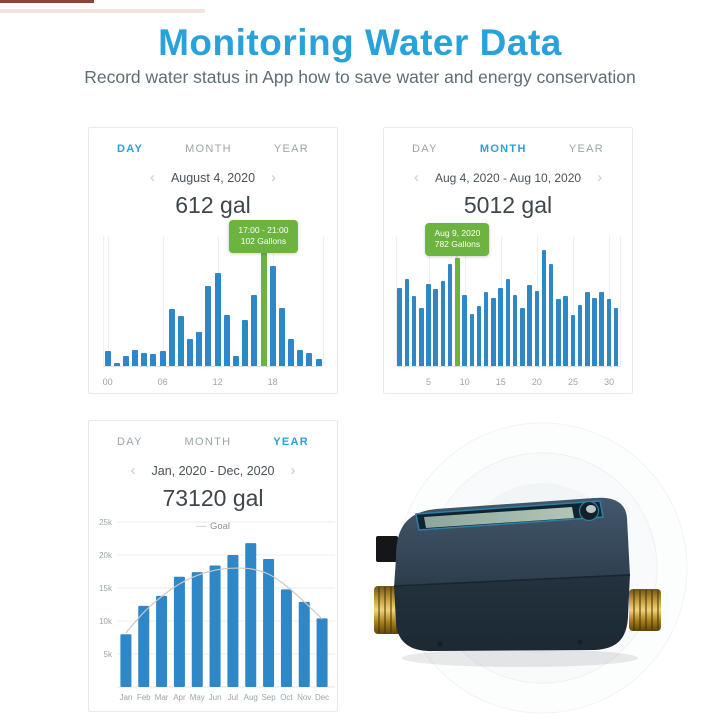 The image size is (720, 720). I want to click on x-axis-label: Jul, so click(233, 697).